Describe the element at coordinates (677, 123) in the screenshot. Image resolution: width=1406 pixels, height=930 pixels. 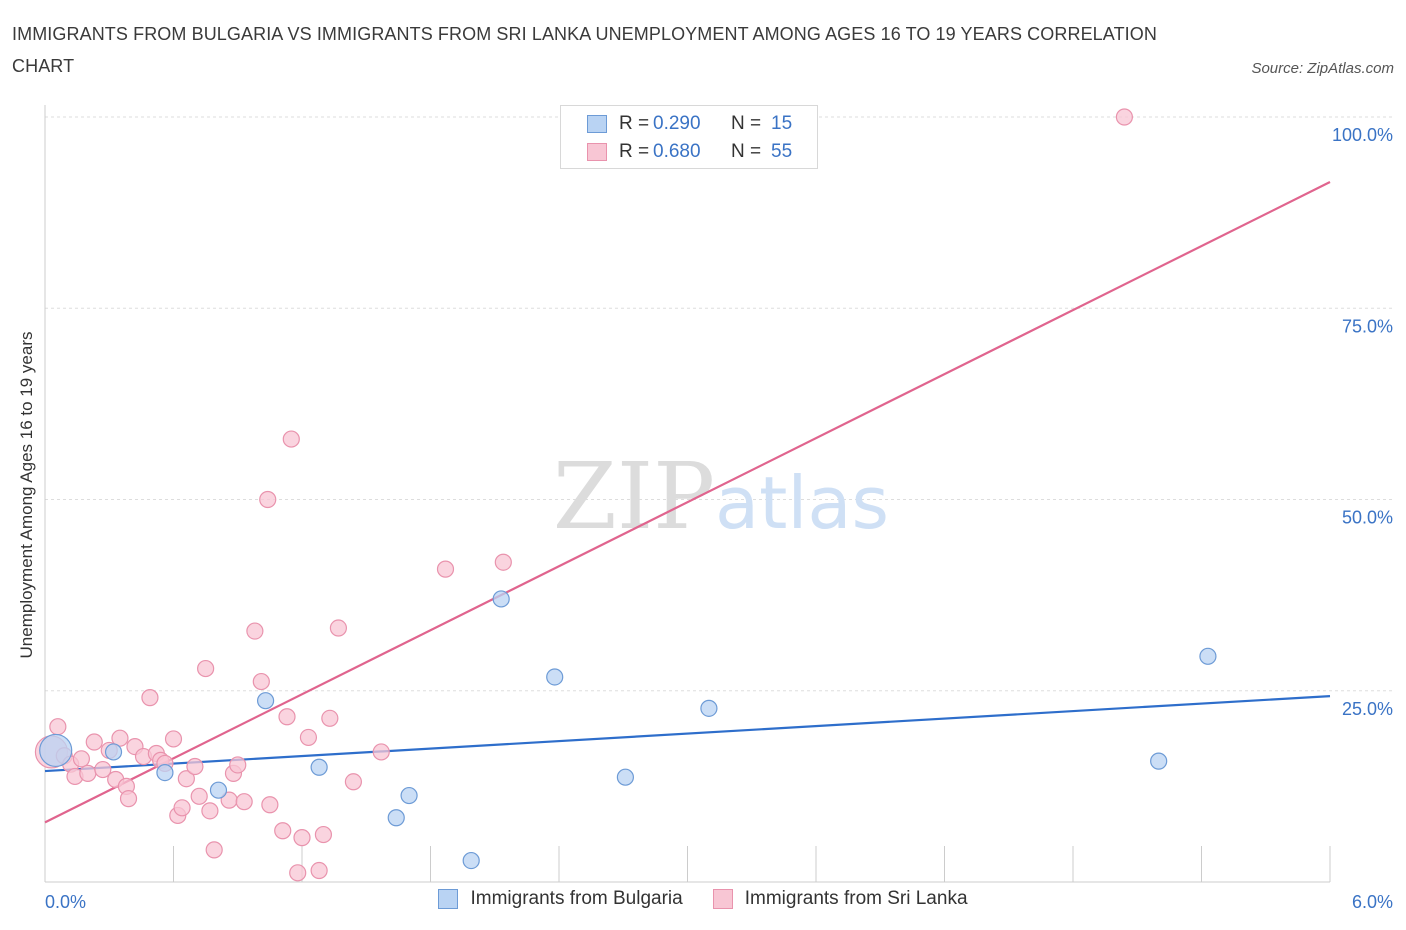
I see `legend-r-value: 0.290` at that location.